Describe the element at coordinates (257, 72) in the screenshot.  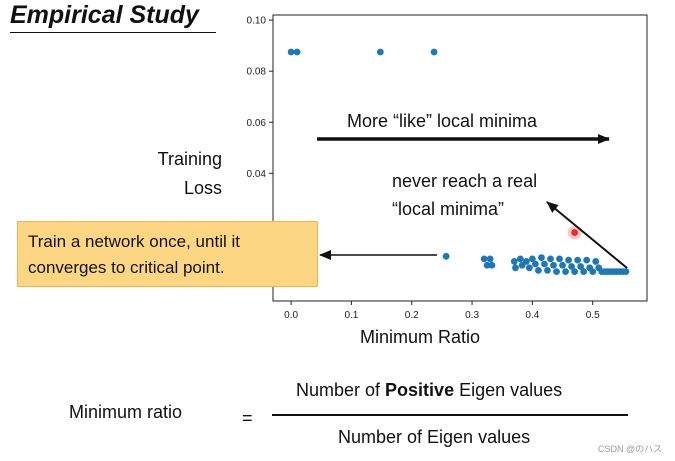
I see `y-tick-label: 0.08` at that location.